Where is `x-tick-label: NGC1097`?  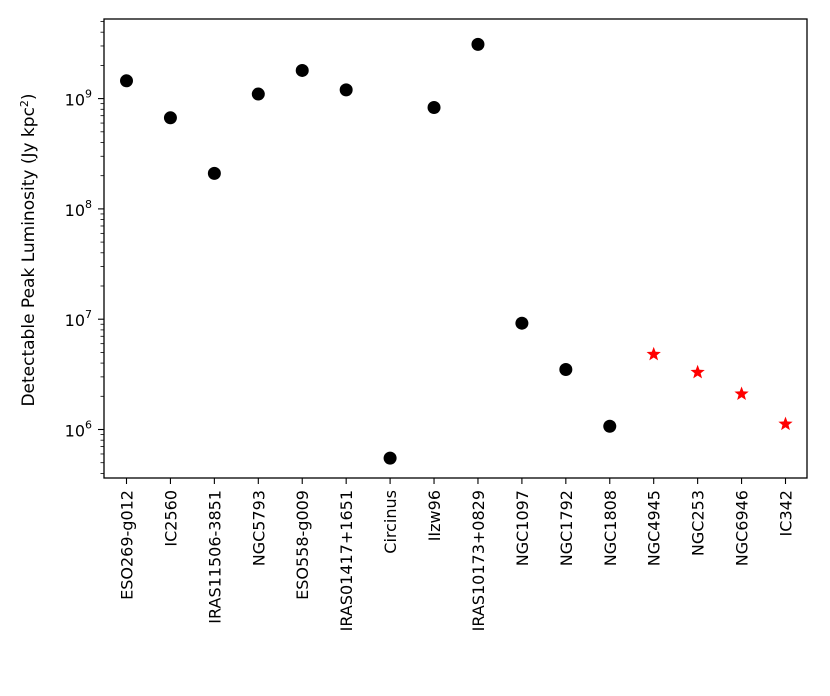
x-tick-label: NGC1097 is located at coordinates (522, 528).